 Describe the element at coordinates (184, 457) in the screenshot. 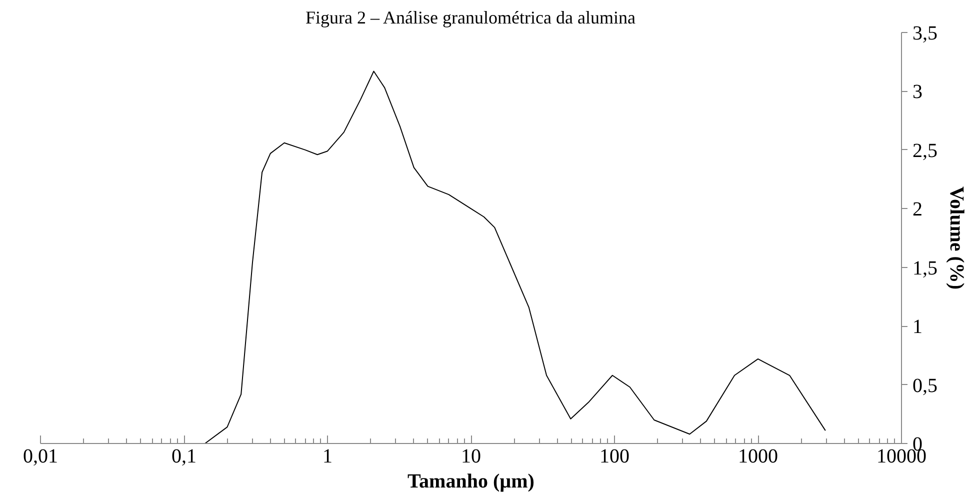

I see `x-tick-label: 0,1` at that location.